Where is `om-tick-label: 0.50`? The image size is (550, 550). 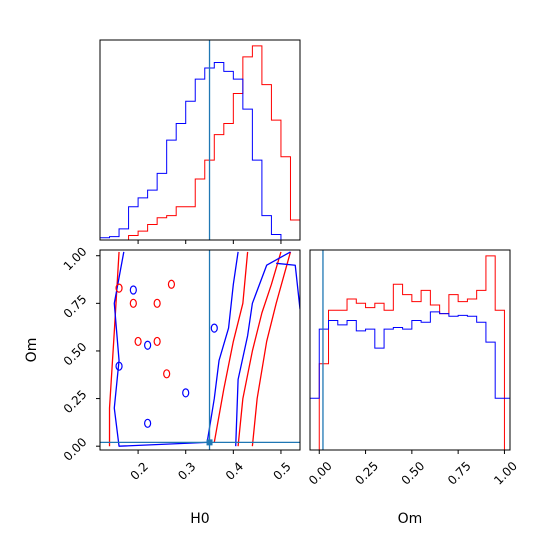 om-tick-label: 0.50 is located at coordinates (75, 354).